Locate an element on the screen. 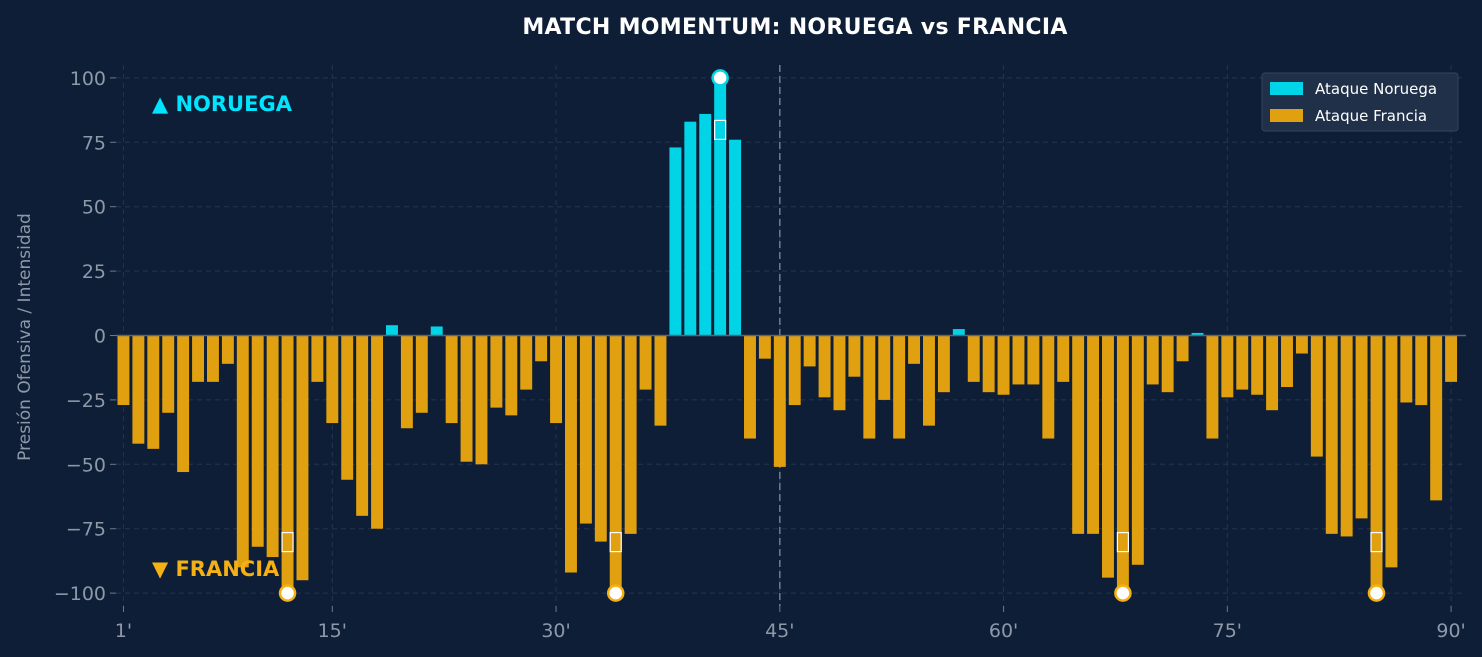 The width and height of the screenshot is (1482, 657). x-tick-labels: 1' 15' 30' 45' 60' 75' 90' is located at coordinates (790, 624).